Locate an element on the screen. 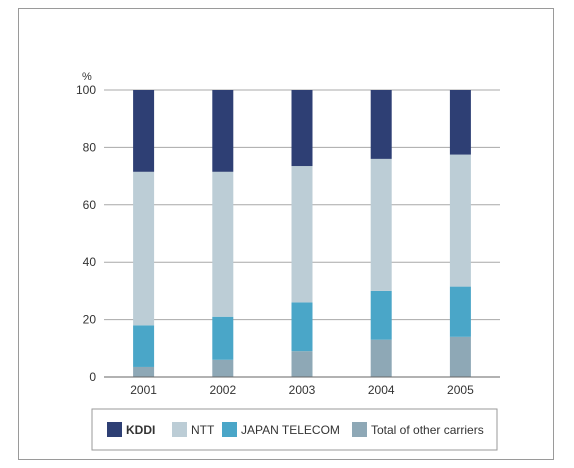 This screenshot has height=468, width=574. y-tick-label: 60 is located at coordinates (90, 205).